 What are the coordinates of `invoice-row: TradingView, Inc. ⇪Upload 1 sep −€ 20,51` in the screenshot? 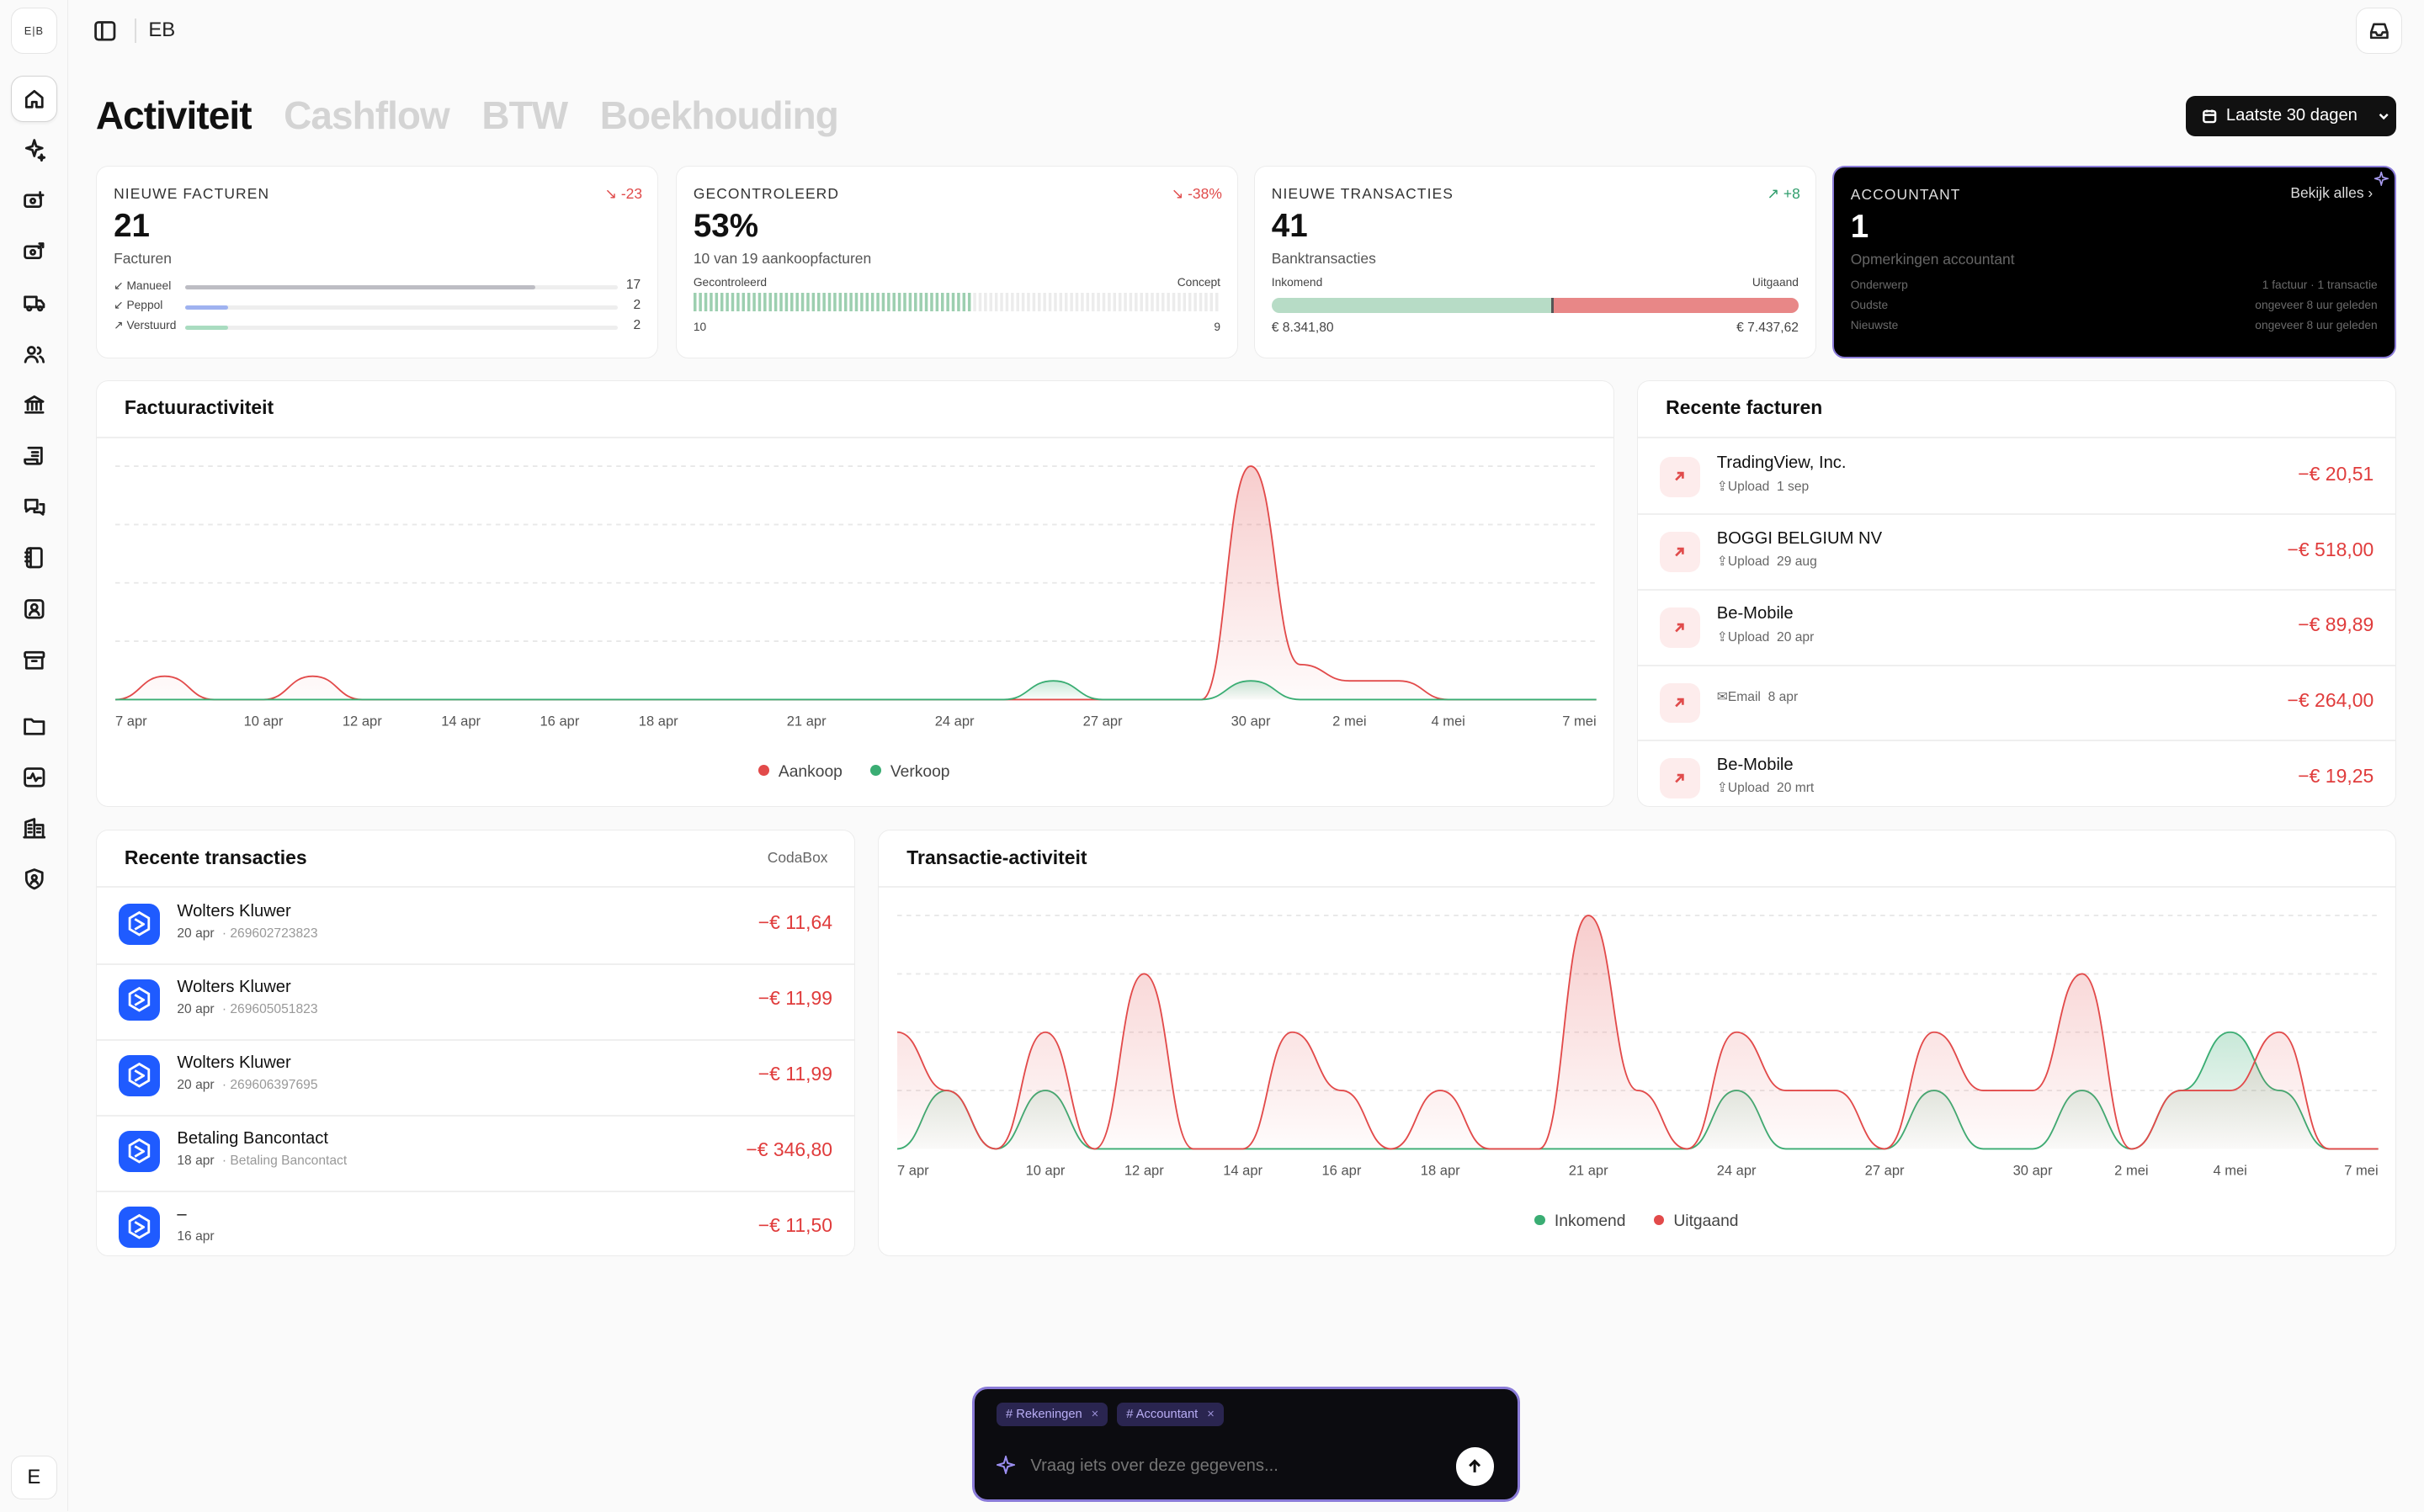 It's located at (2016, 476).